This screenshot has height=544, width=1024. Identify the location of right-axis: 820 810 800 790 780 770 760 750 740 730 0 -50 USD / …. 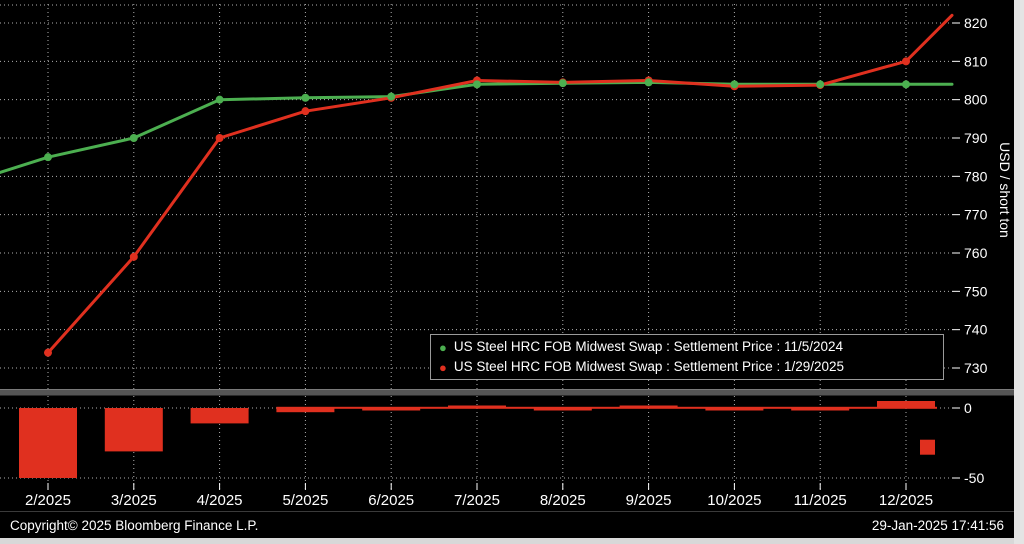
(982, 250).